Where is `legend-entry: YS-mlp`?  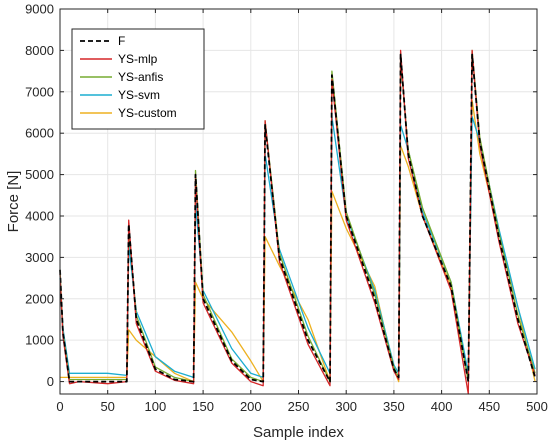 legend-entry: YS-mlp is located at coordinates (138, 59).